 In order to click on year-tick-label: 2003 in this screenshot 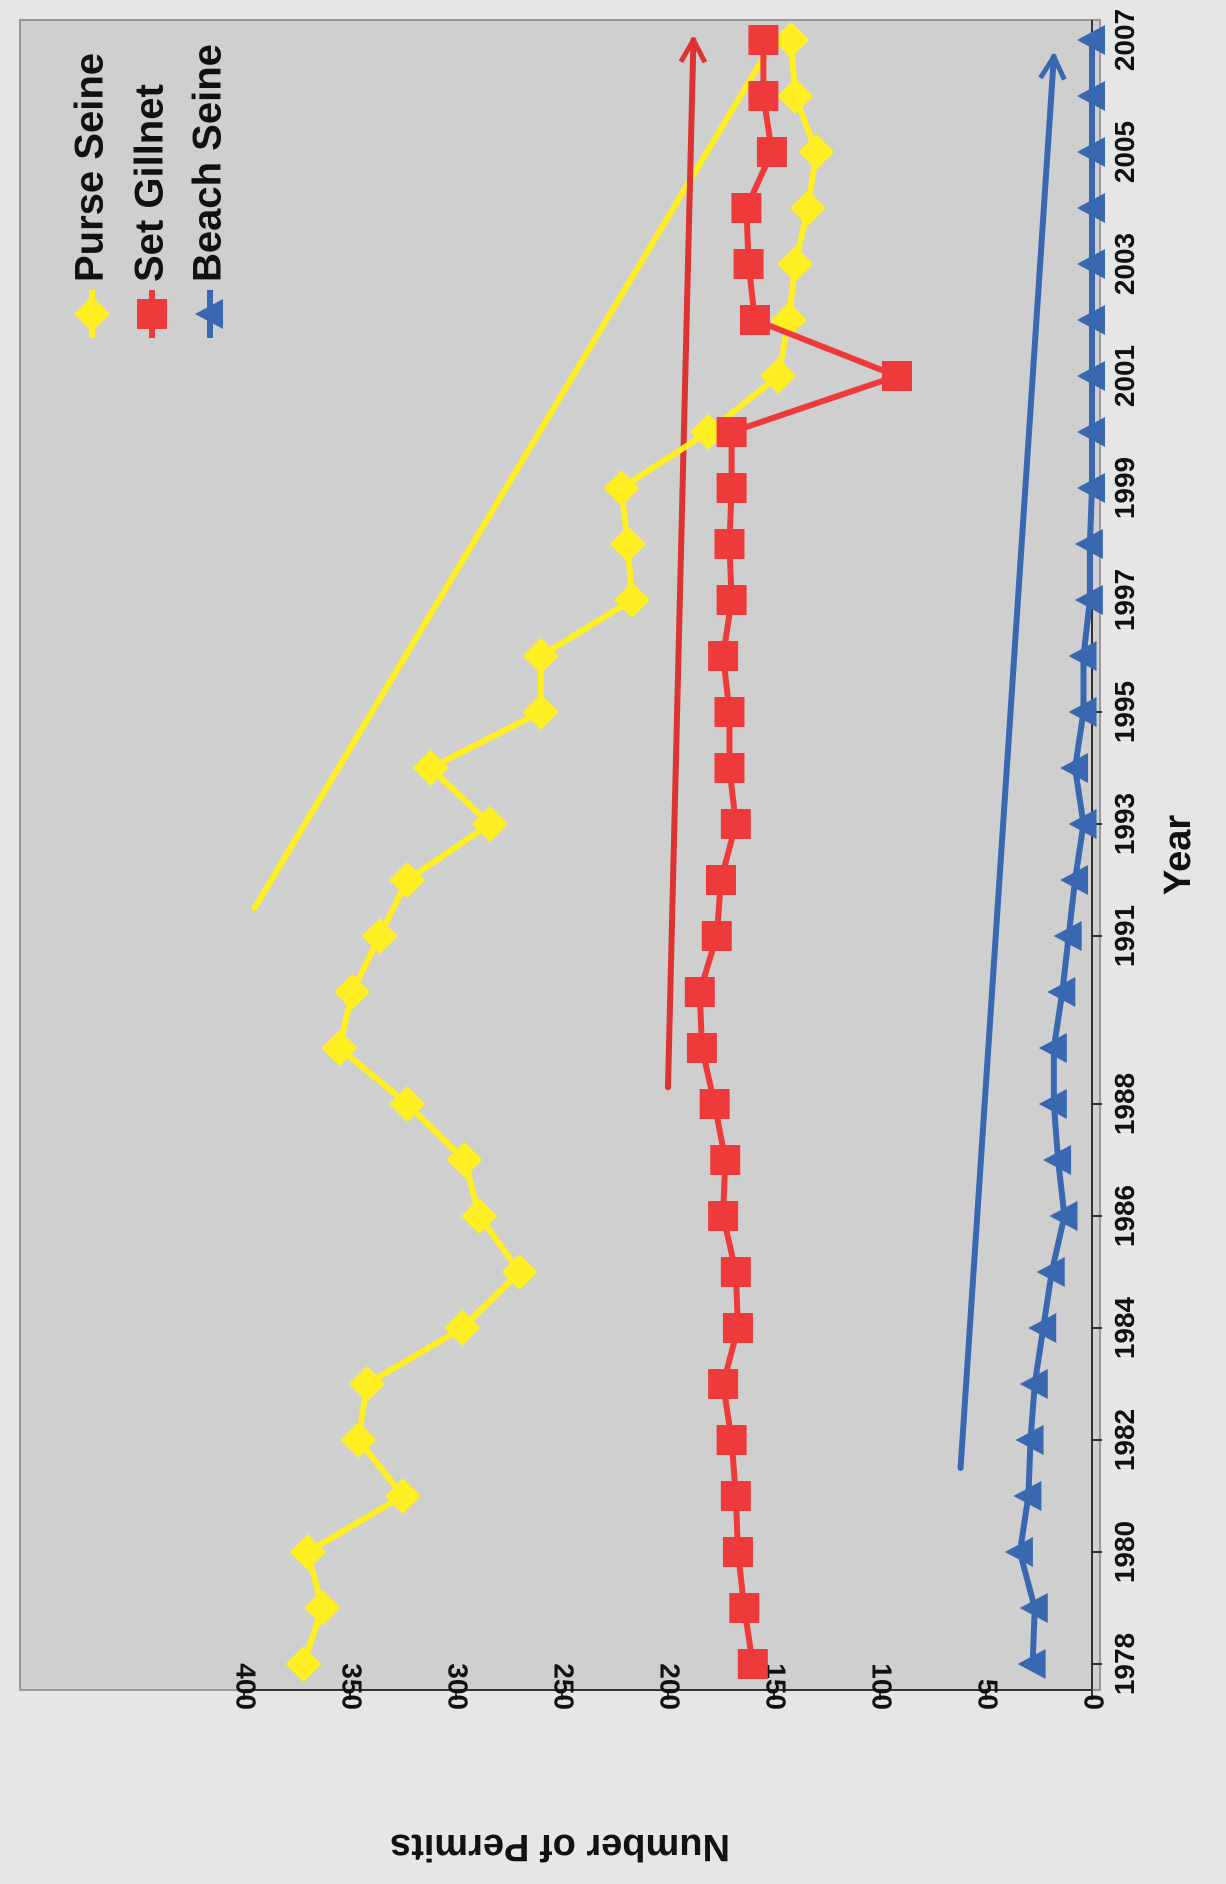, I will do `click(1124, 264)`.